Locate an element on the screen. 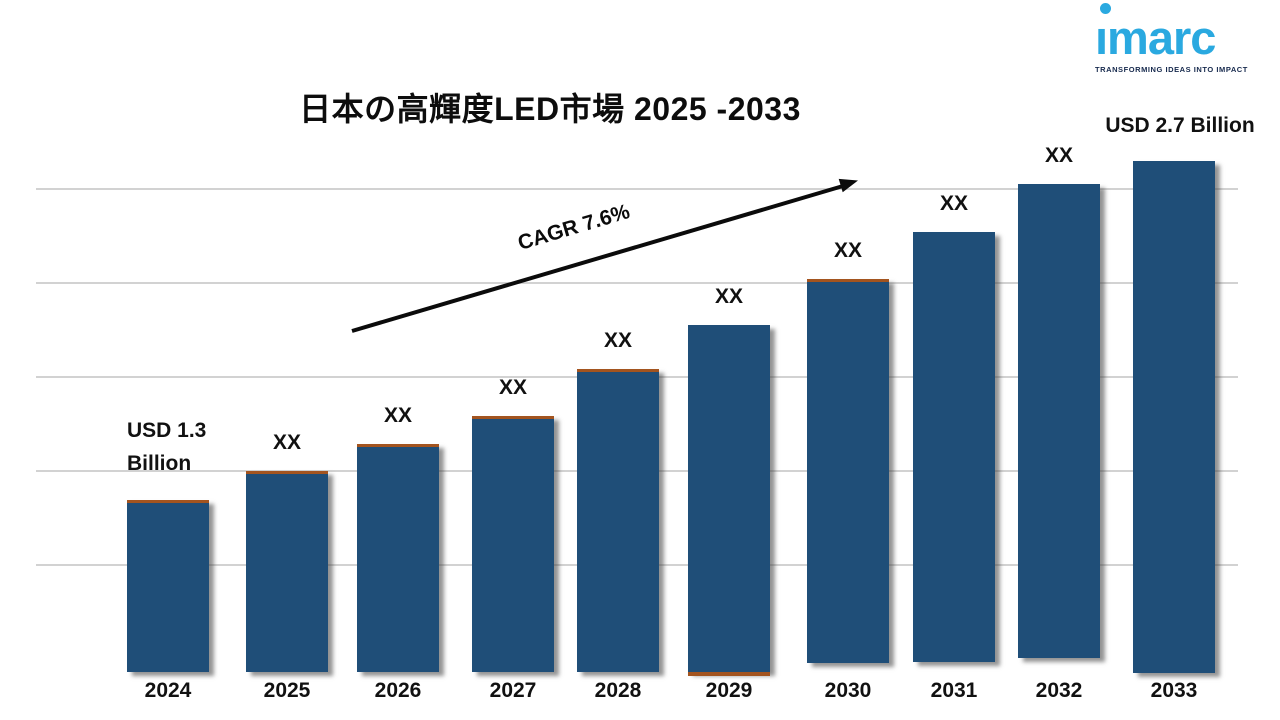  x-axis-label: 2027 is located at coordinates (513, 690).